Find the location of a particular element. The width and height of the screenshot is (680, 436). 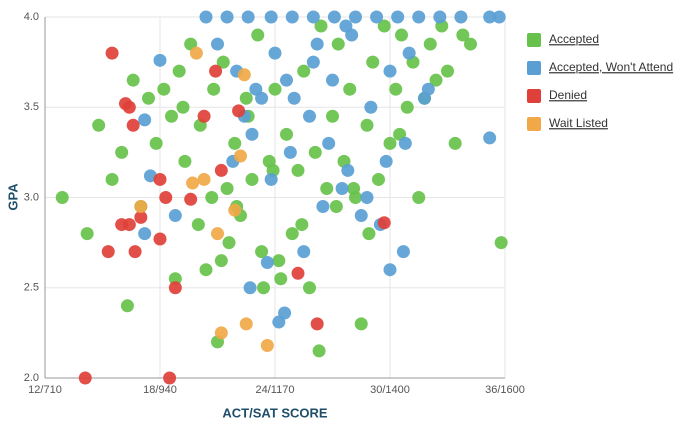

legend-label: Accepted, Won't Attend is located at coordinates (611, 67).